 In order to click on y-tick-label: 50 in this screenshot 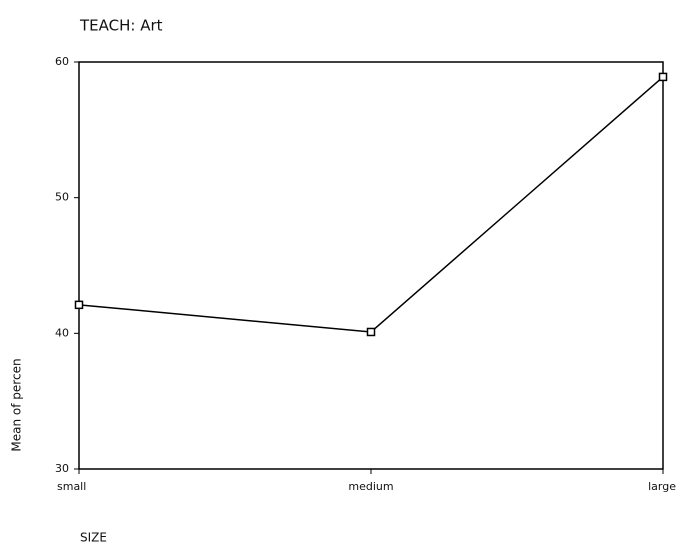, I will do `click(62, 197)`.